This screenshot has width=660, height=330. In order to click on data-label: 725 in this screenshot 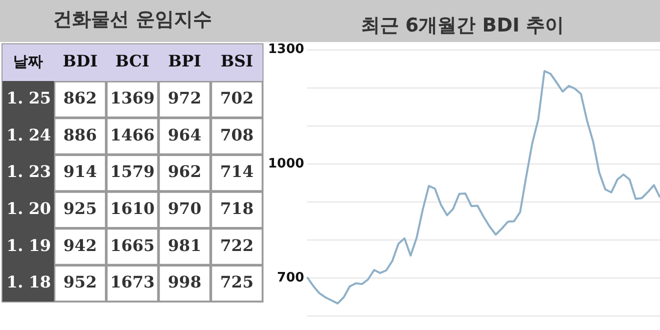, I will do `click(237, 282)`.